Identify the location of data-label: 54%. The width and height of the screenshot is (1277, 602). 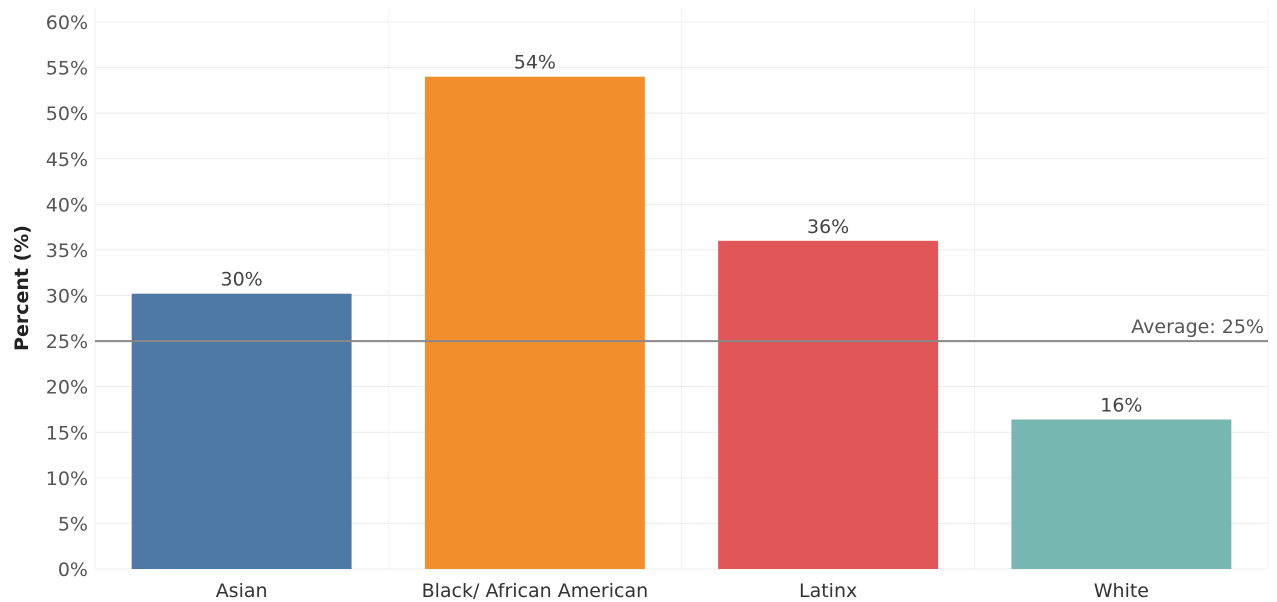
(535, 63).